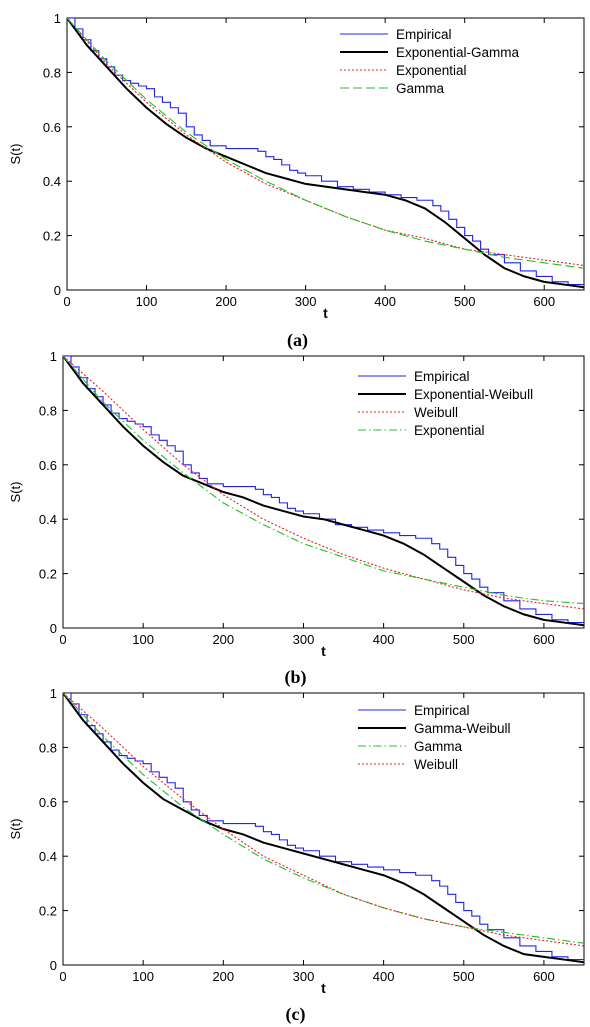  I want to click on legend-label: Gamma-Weibull, so click(462, 728).